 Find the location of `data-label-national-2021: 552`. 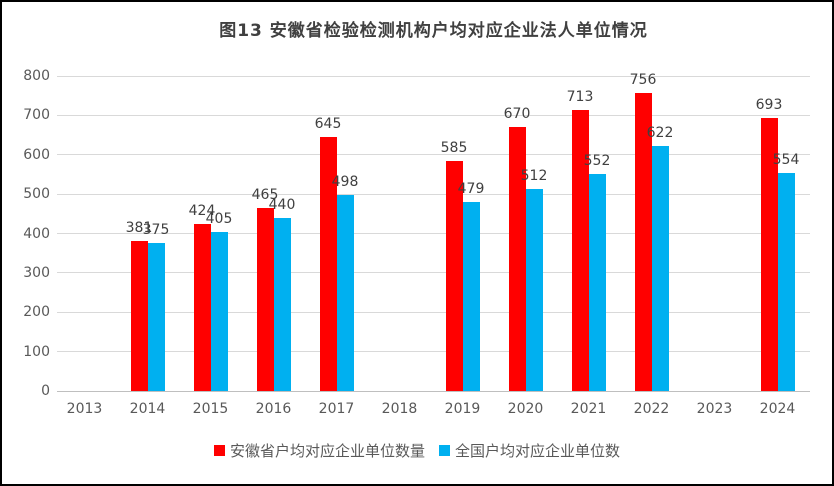

data-label-national-2021: 552 is located at coordinates (597, 160).